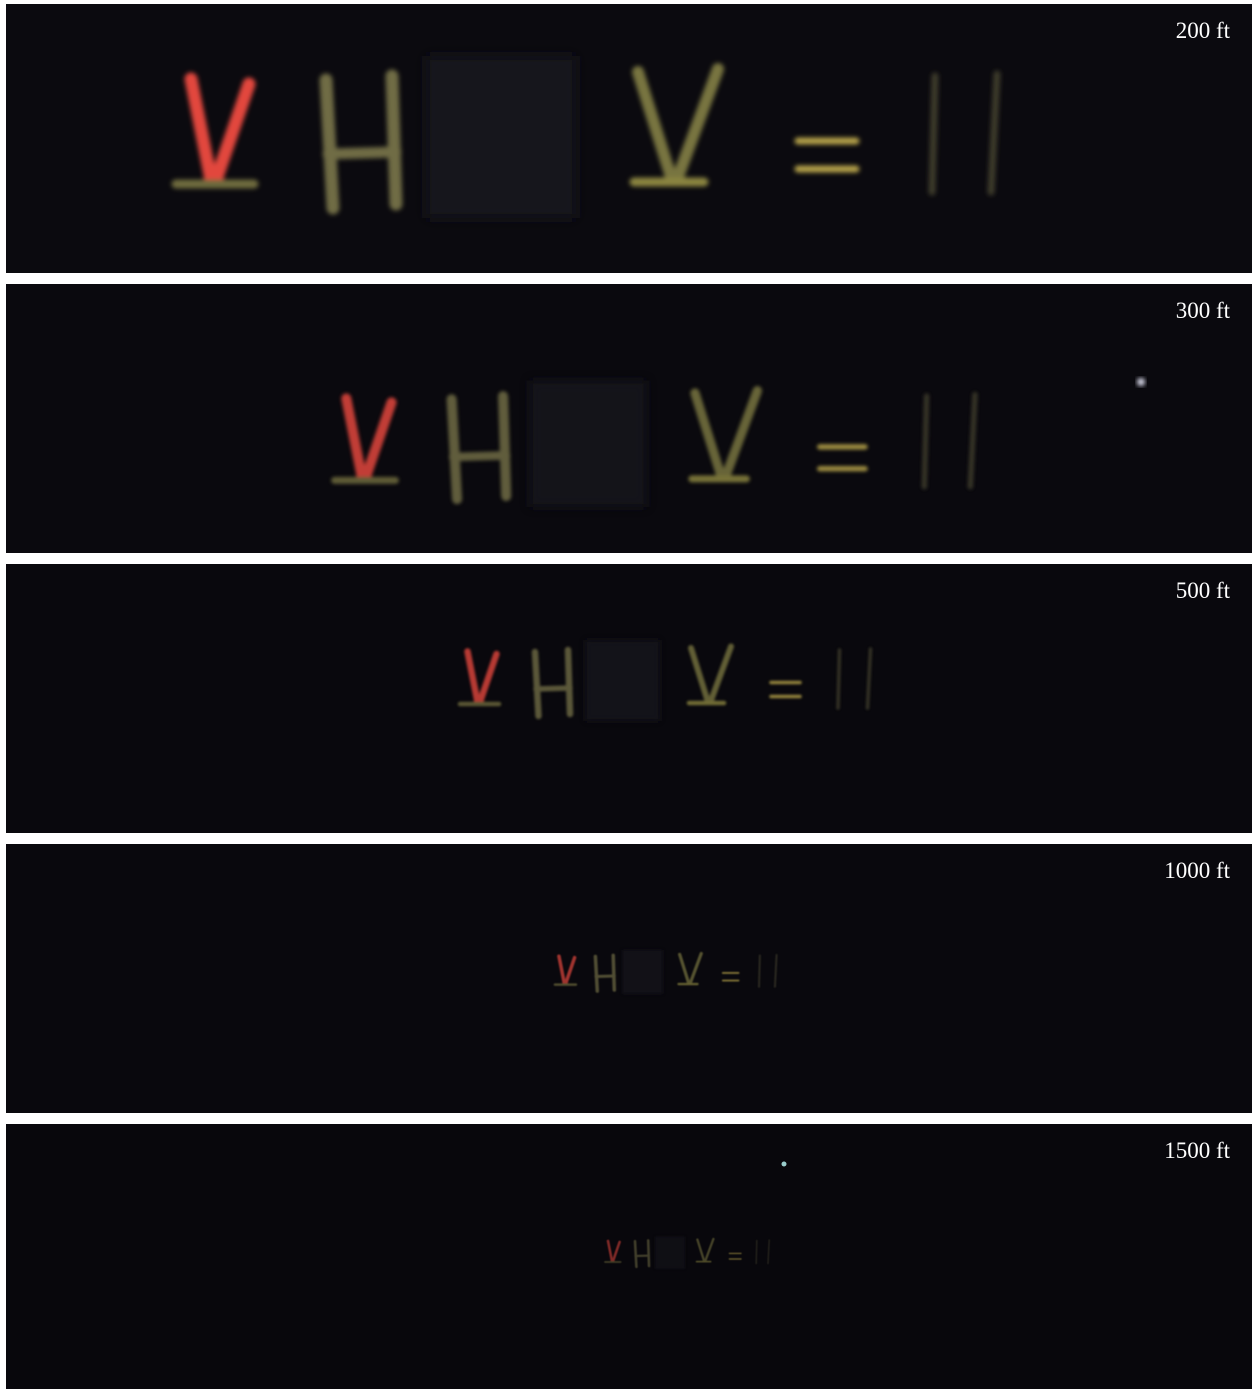 The width and height of the screenshot is (1254, 1389). I want to click on distance-label: 500 ft, so click(1203, 590).